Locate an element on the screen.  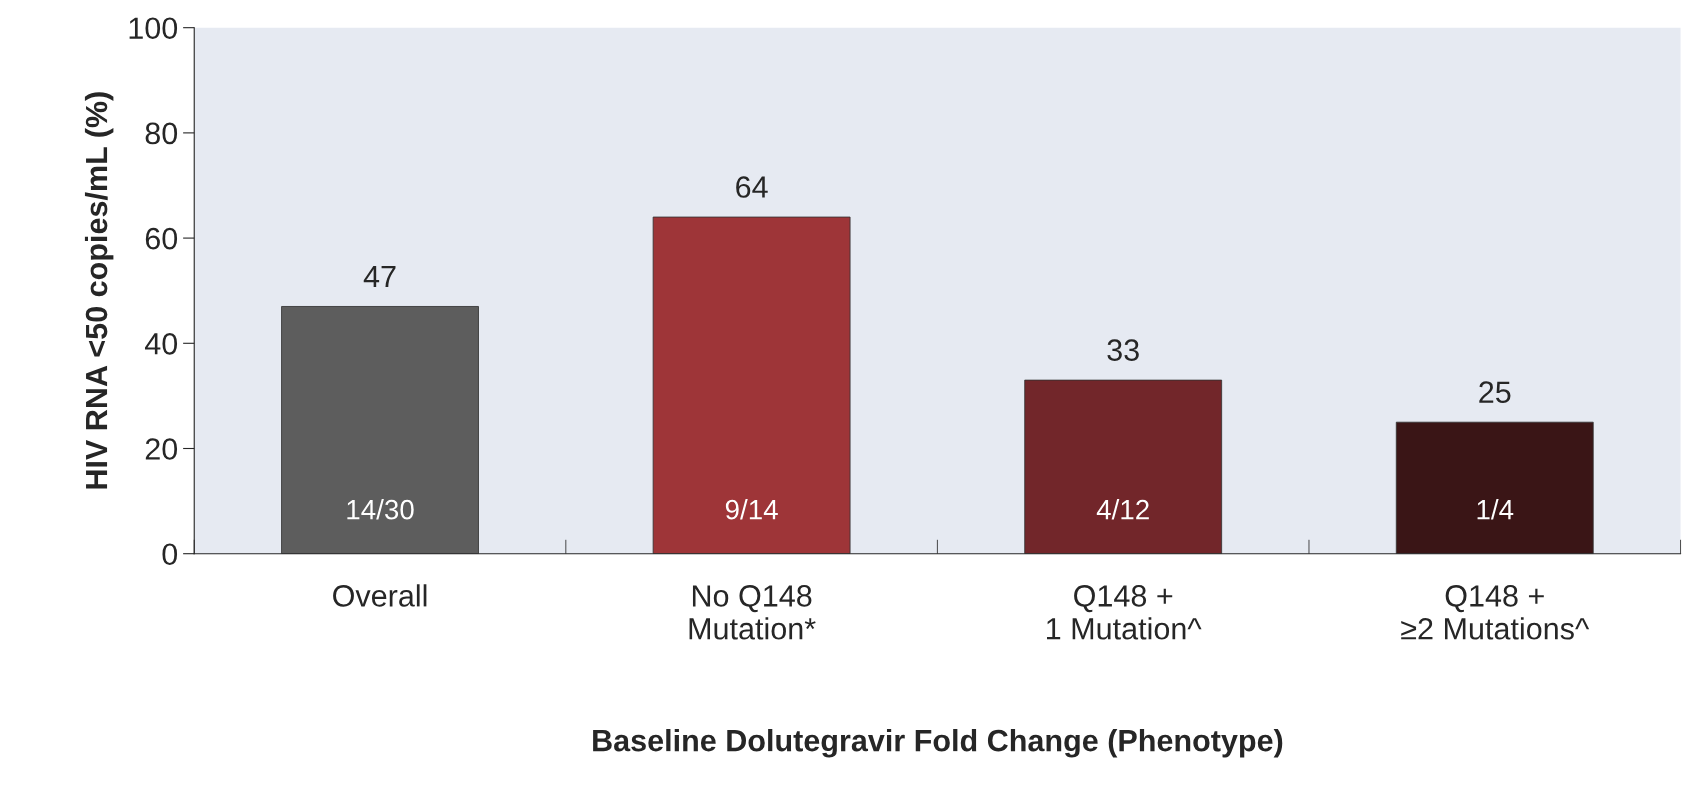
x-tick-label: Overall is located at coordinates (380, 595).